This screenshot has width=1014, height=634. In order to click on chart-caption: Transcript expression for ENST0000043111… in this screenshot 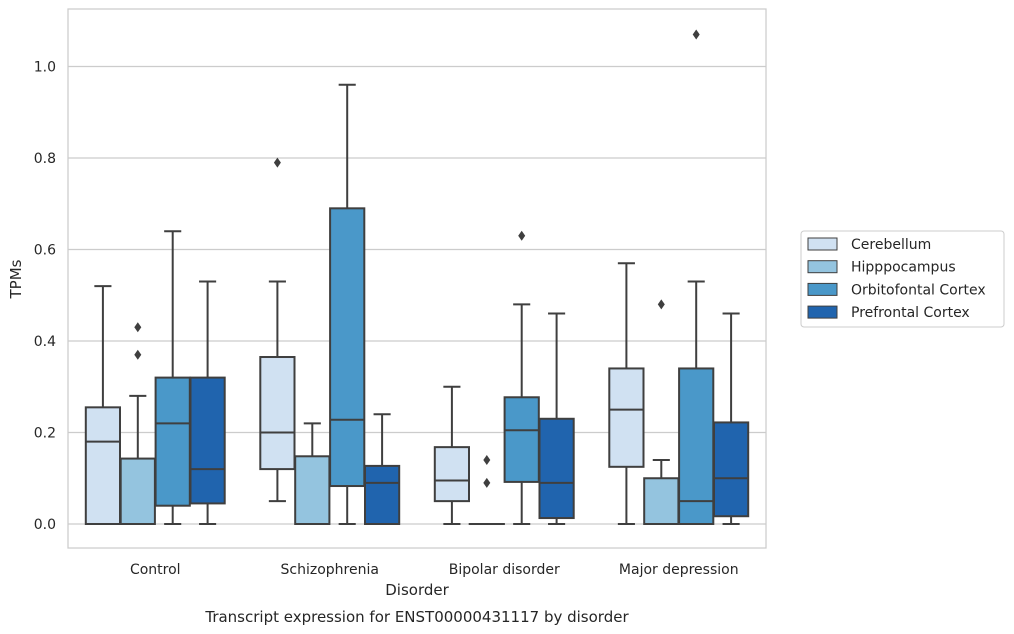, I will do `click(416, 617)`.